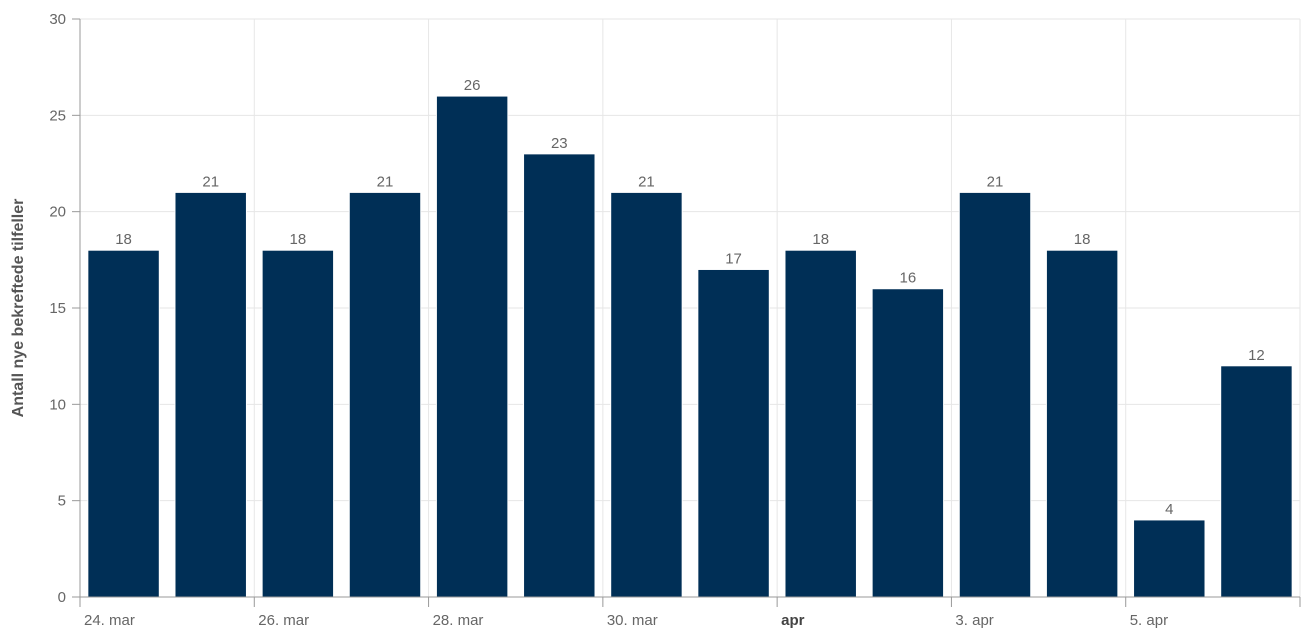 The image size is (1306, 630). Describe the element at coordinates (57, 404) in the screenshot. I see `y-tick-label: 10` at that location.